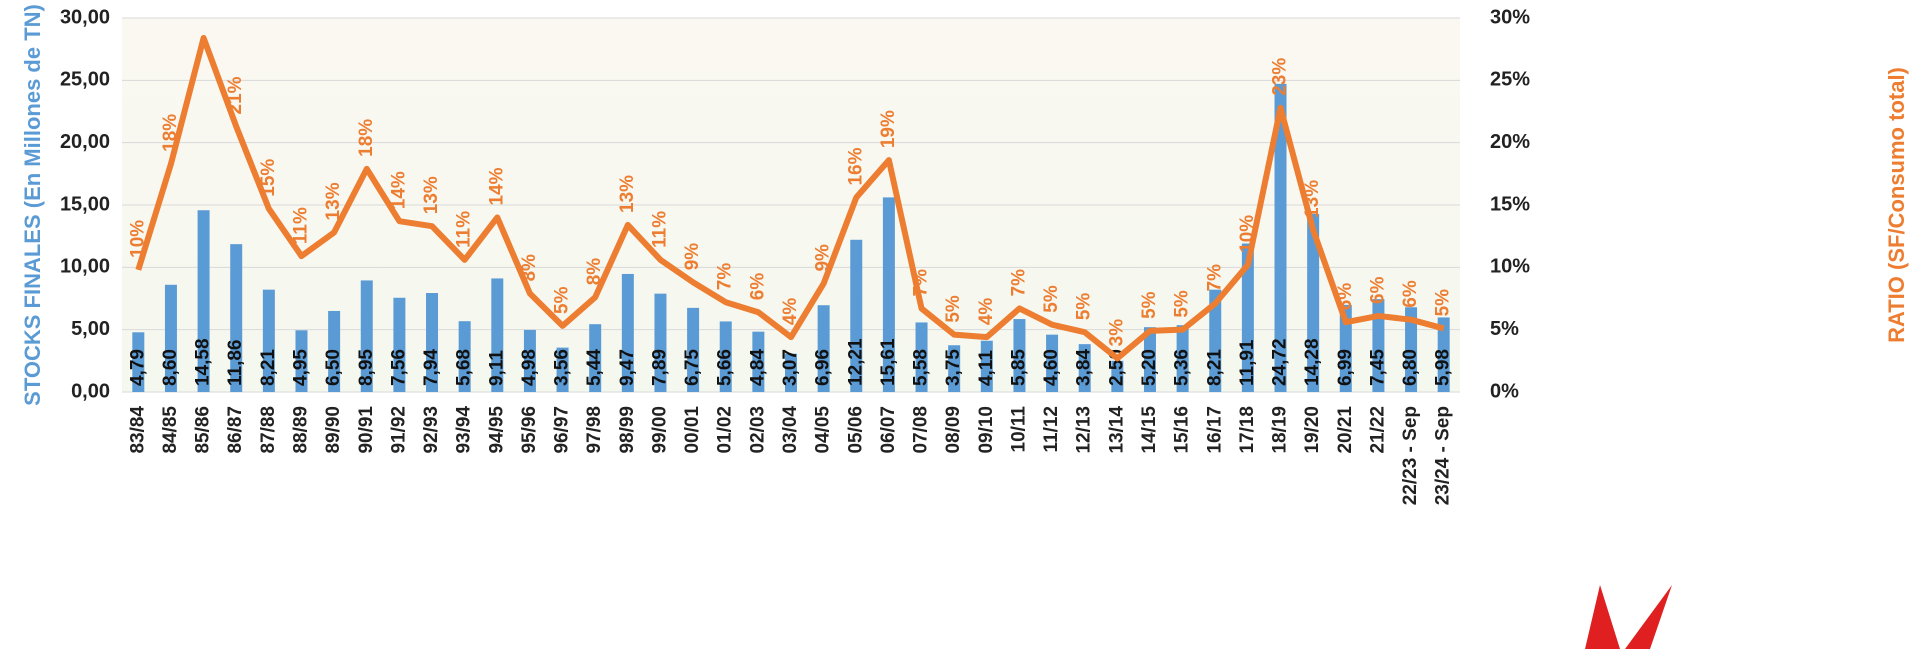 The width and height of the screenshot is (1921, 649). Describe the element at coordinates (268, 178) in the screenshot. I see `line-value-label: 15%` at that location.